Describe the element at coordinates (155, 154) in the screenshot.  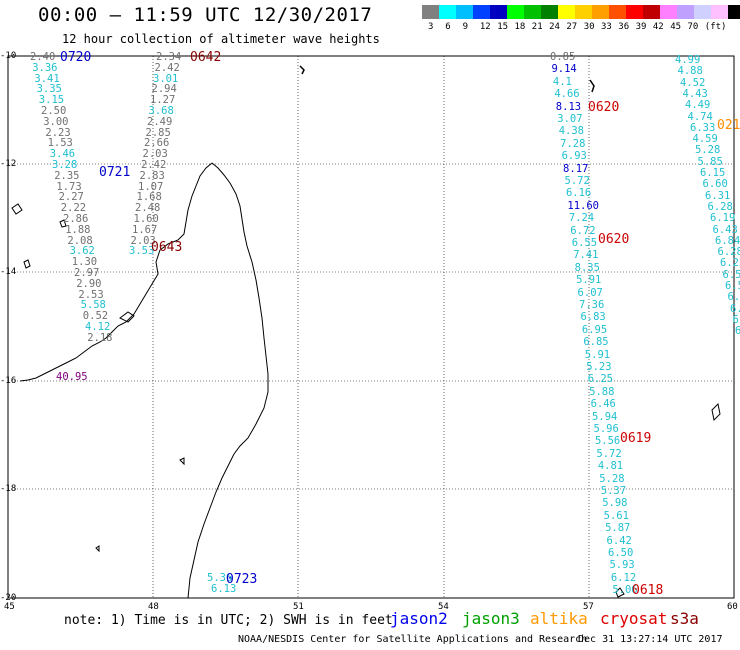
I see `wave-height-value: 2.03` at that location.